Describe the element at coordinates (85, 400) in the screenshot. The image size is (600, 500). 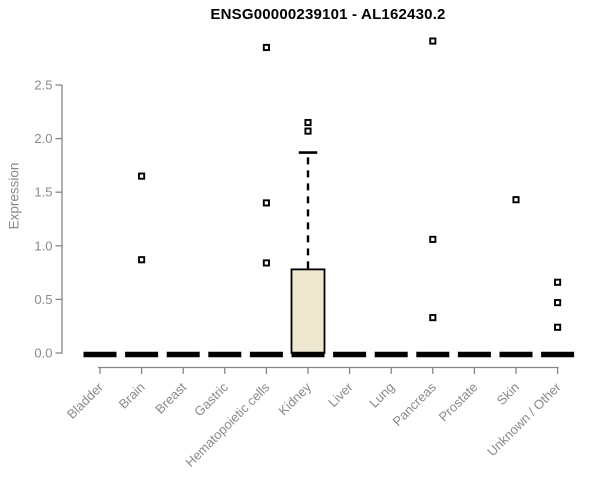
I see `x-axis-tick-label: Bladder` at that location.